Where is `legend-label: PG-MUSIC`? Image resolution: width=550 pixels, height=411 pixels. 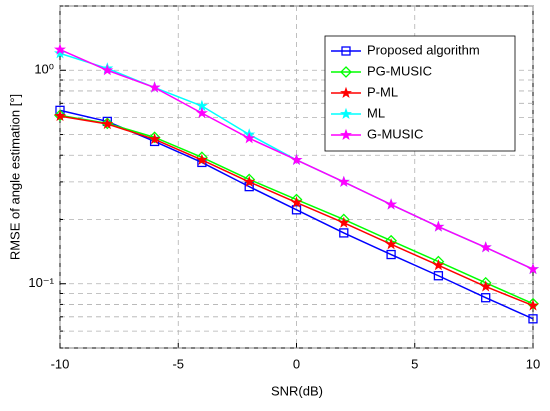
legend-label: PG-MUSIC is located at coordinates (399, 70).